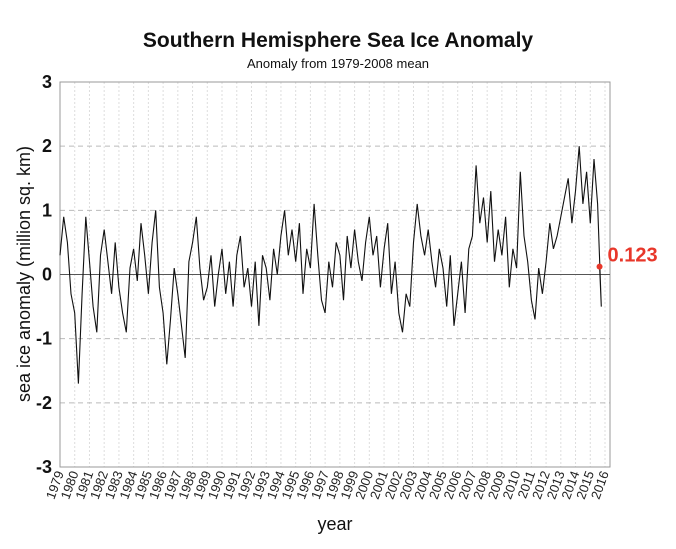 This screenshot has height=549, width=676. What do you see at coordinates (338, 40) in the screenshot?
I see `chart-title: Southern Hemisphere Sea Ice Anomaly` at bounding box center [338, 40].